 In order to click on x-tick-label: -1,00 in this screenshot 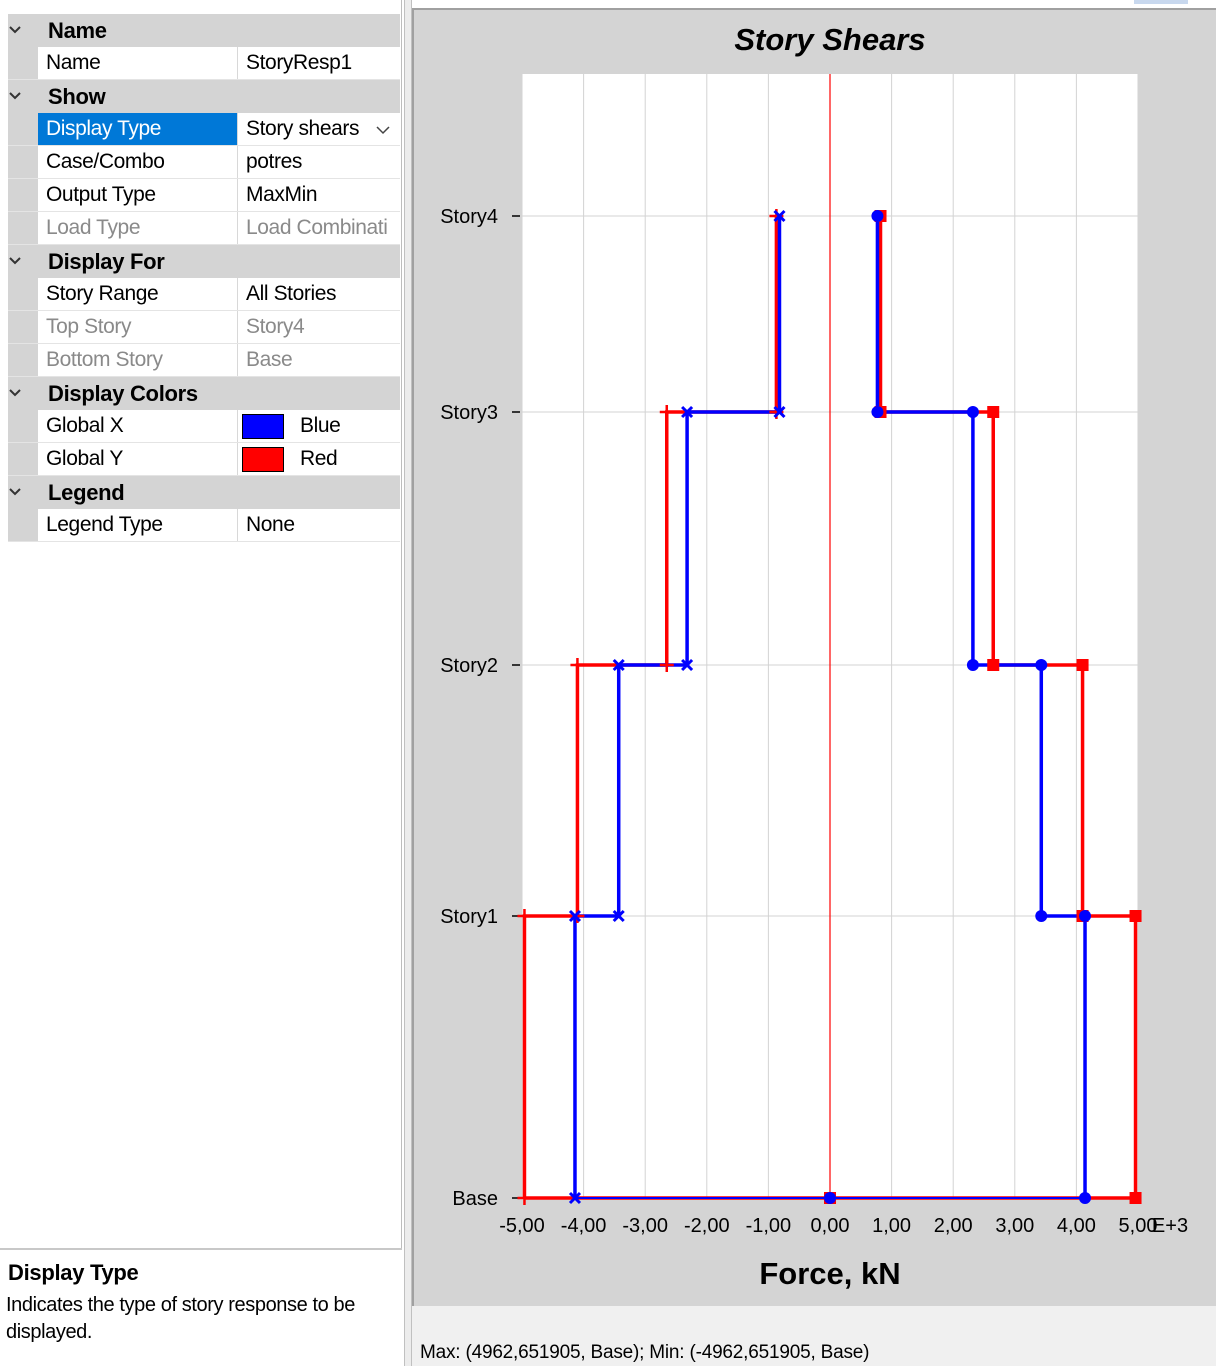, I will do `click(769, 1226)`.